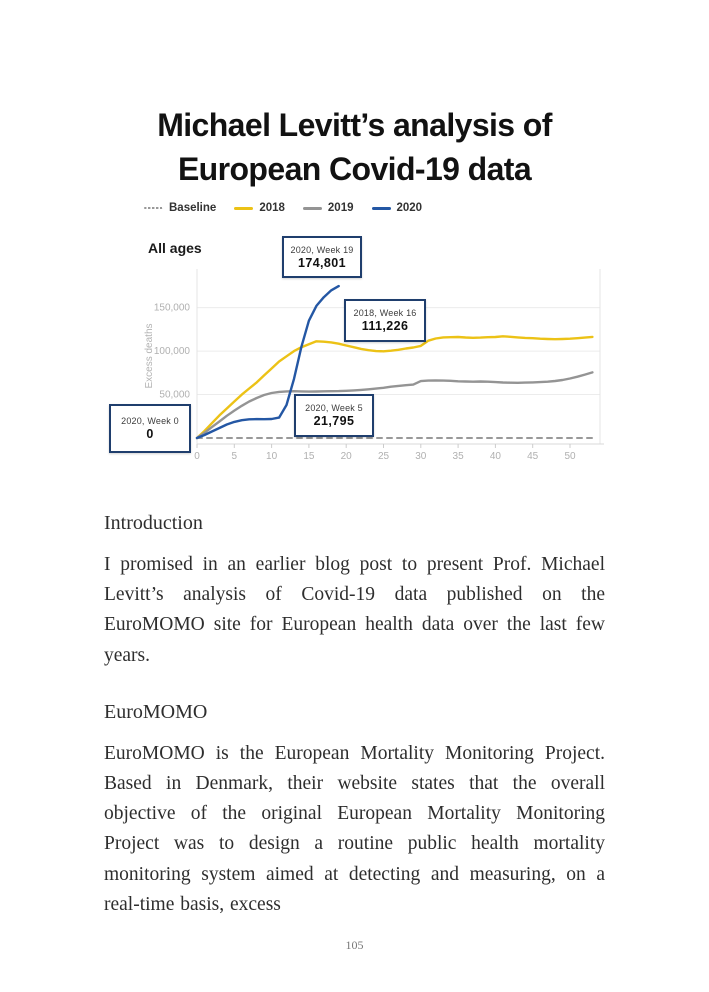 Image resolution: width=709 pixels, height=992 pixels. Describe the element at coordinates (409, 208) in the screenshot. I see `legend-label-2020: 2020` at that location.